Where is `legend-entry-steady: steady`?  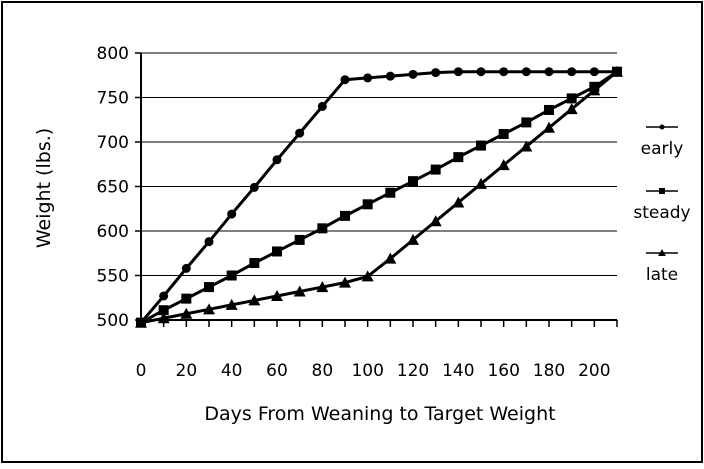 legend-entry-steady: steady is located at coordinates (662, 205).